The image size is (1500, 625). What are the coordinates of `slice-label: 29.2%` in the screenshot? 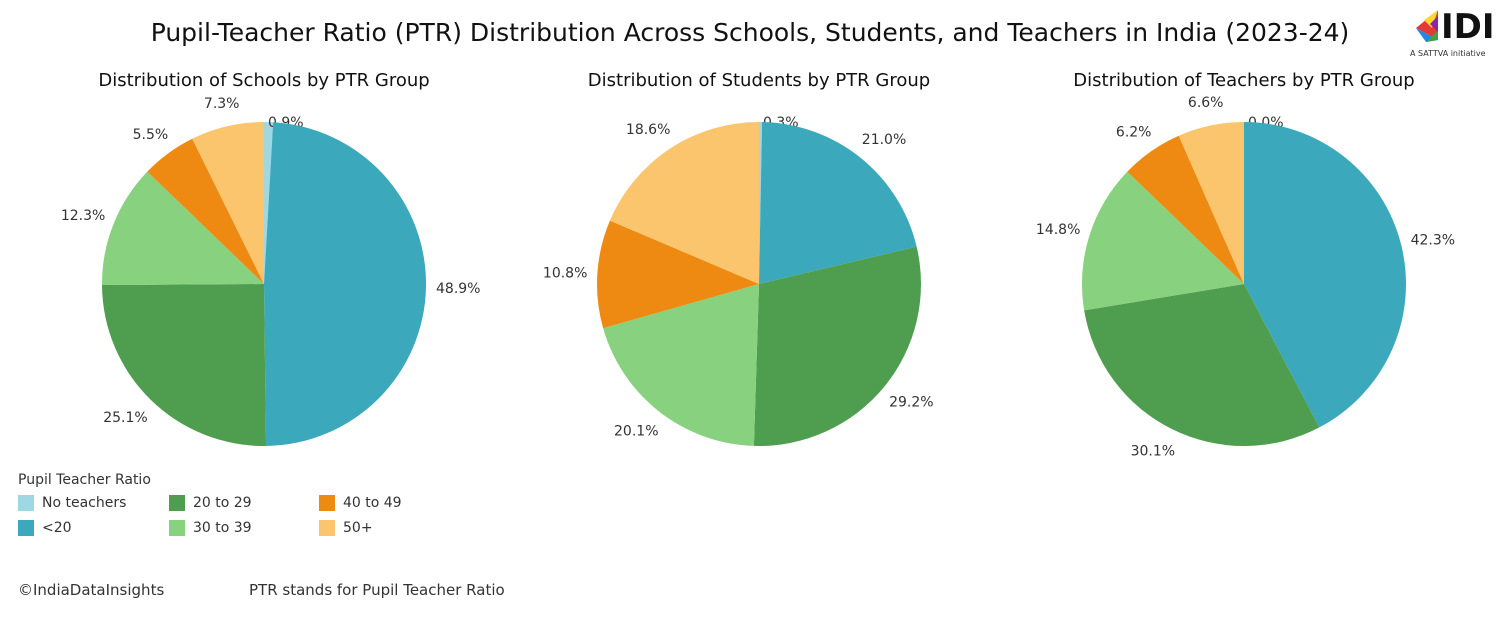 It's located at (911, 403).